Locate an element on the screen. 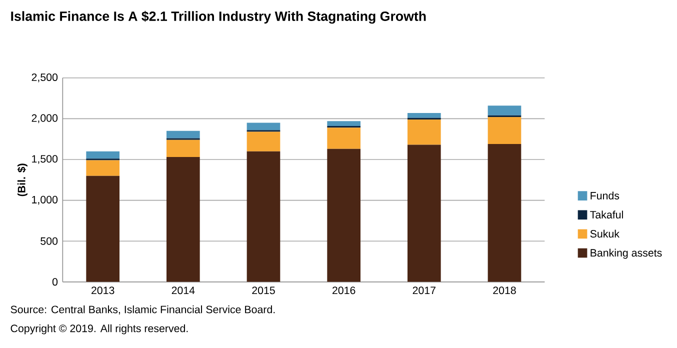 The height and width of the screenshot is (348, 677). y-axis-title: (Bil. $) is located at coordinates (22, 180).